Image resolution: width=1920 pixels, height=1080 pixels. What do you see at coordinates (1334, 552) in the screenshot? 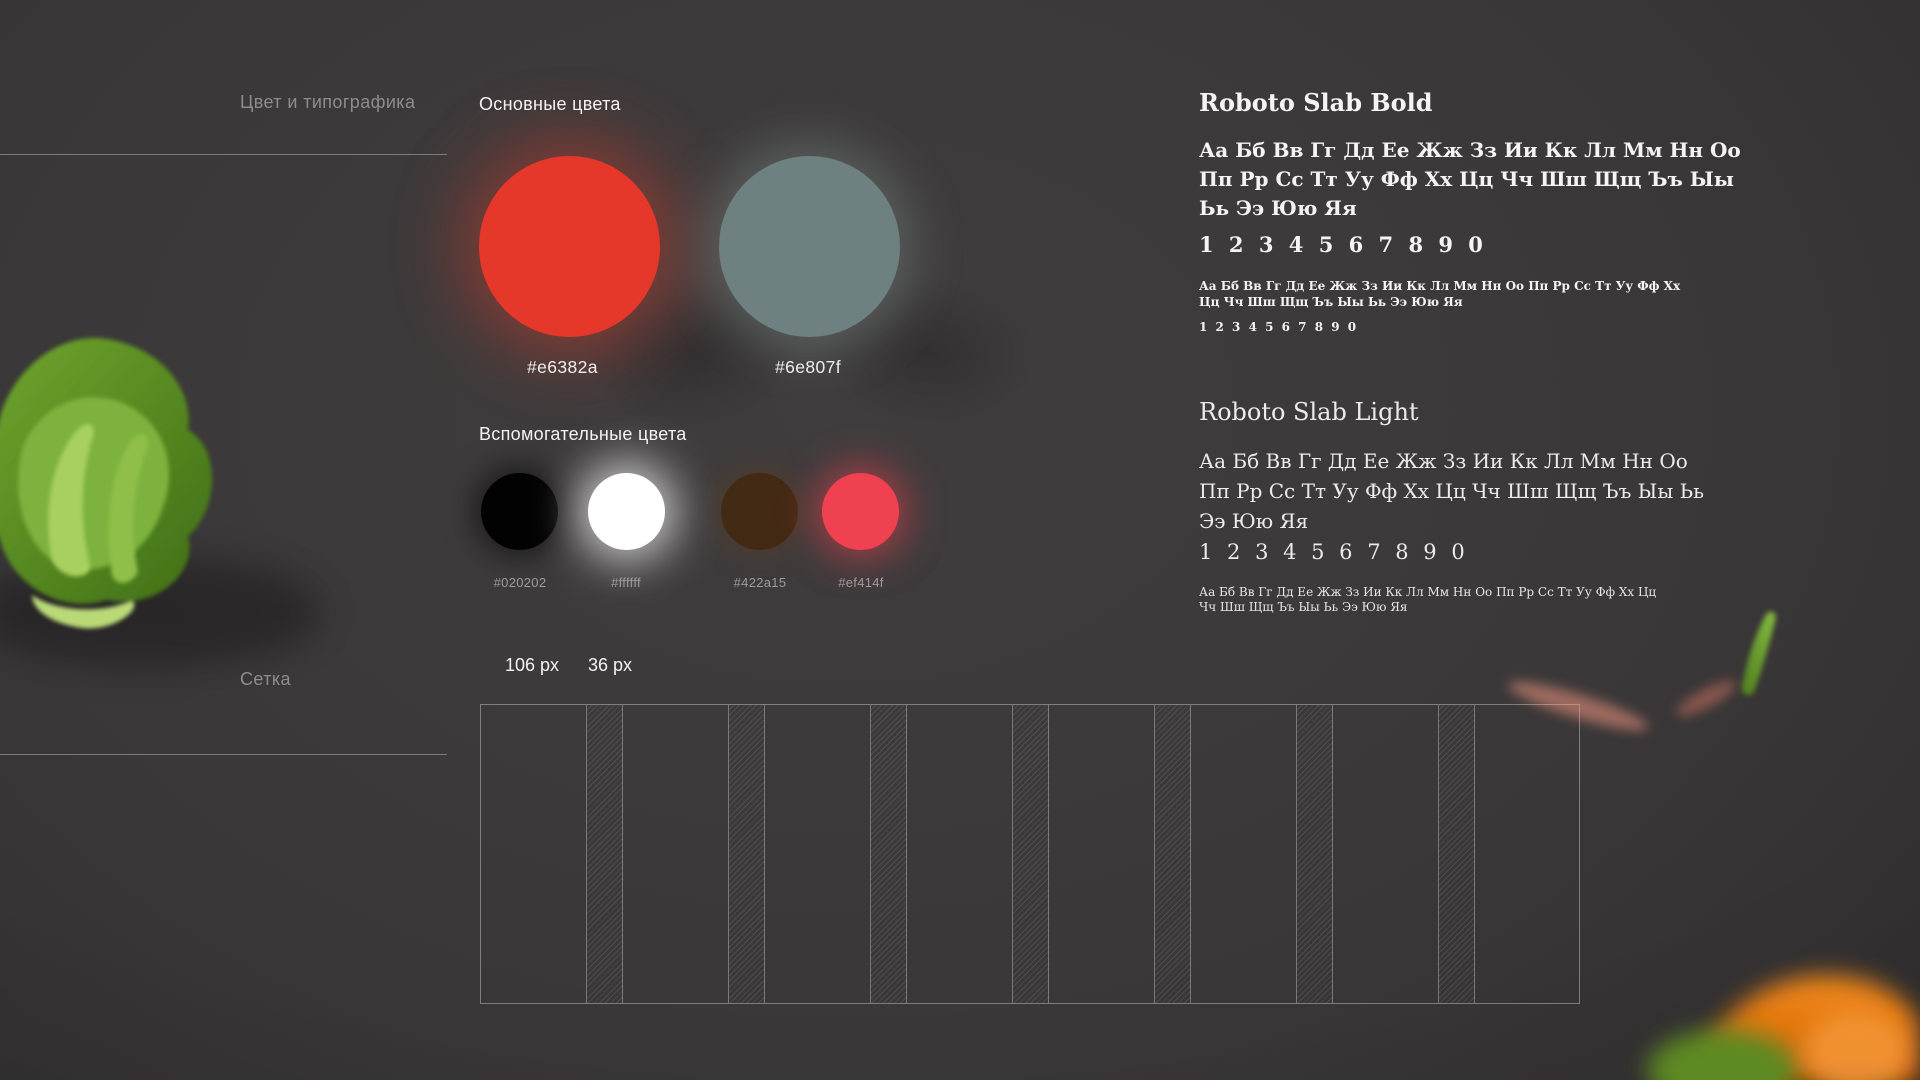
I see `digits-sample-light: 1 2 3 4 5 6 7 8 9 0` at bounding box center [1334, 552].